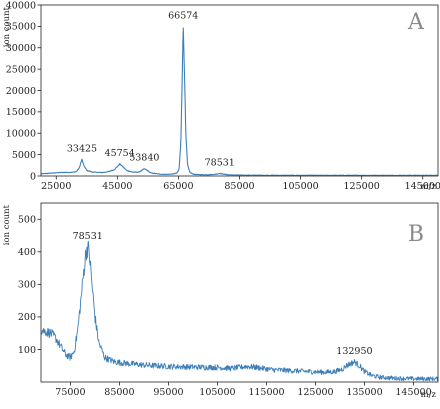  What do you see at coordinates (70, 392) in the screenshot?
I see `panel-b-xtick-label-0: 75000` at bounding box center [70, 392].